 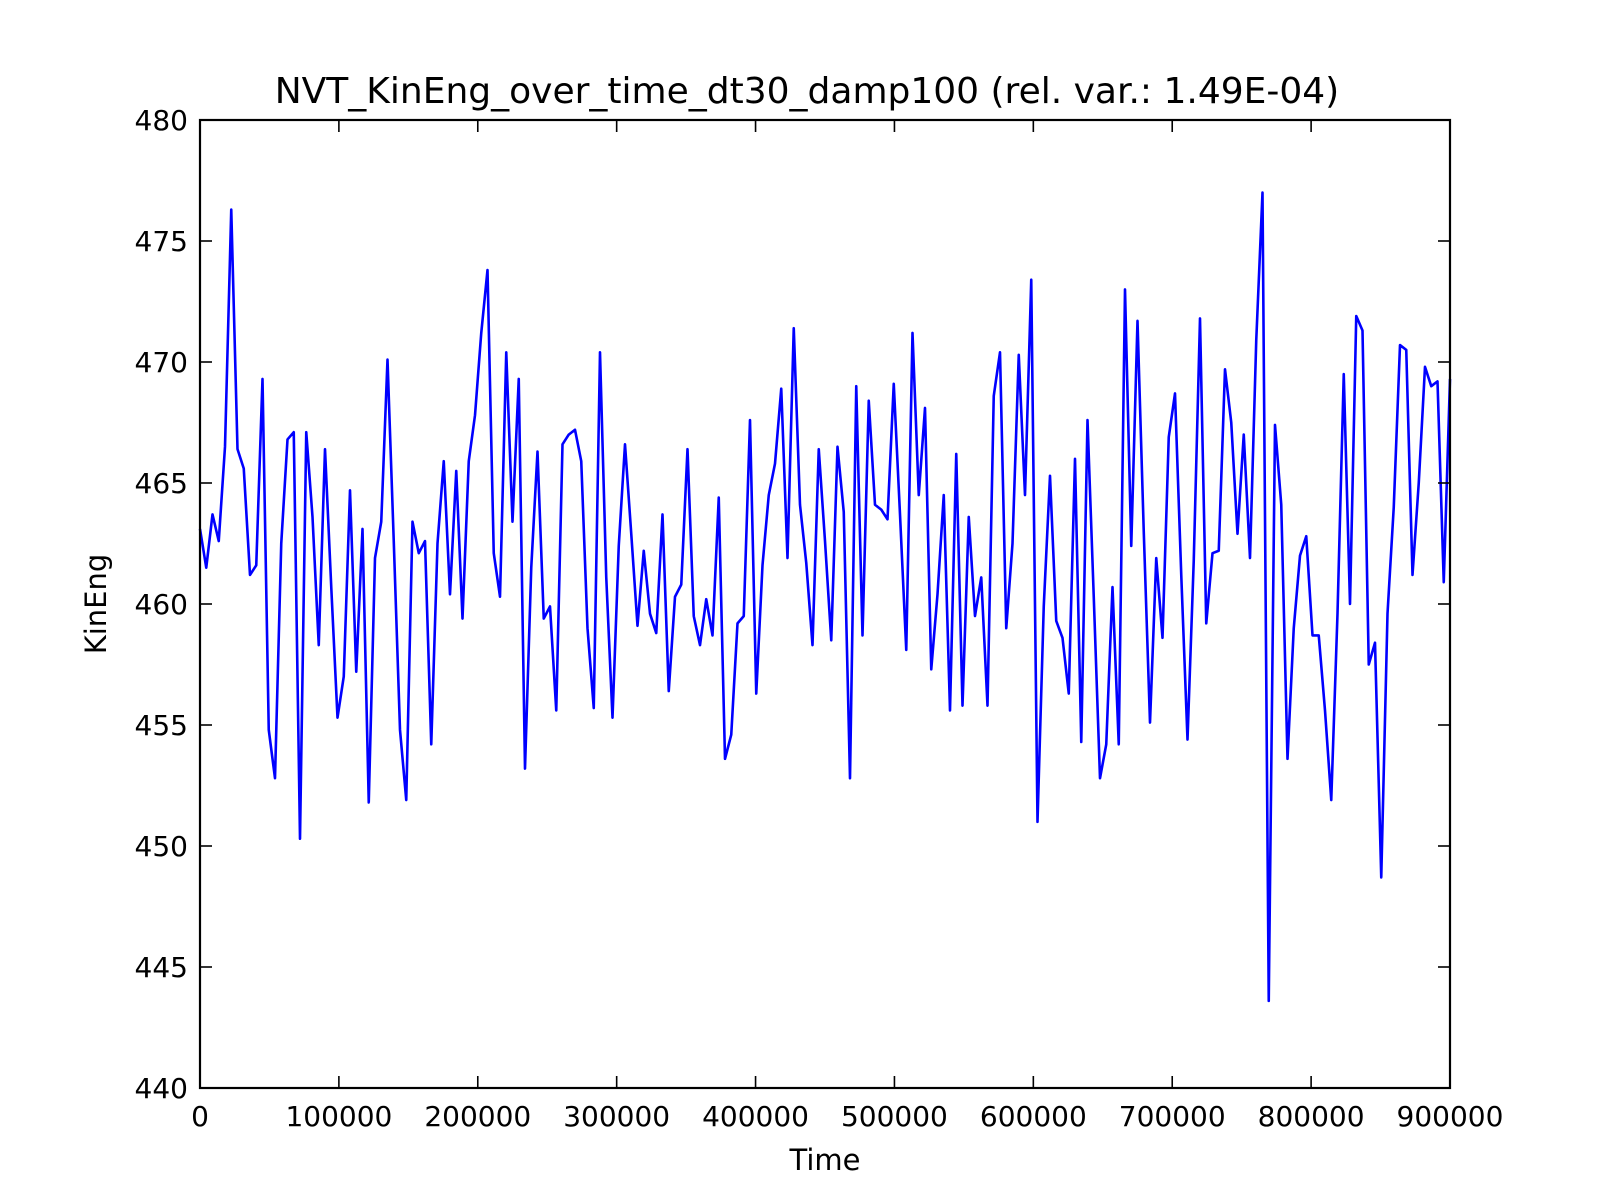 What do you see at coordinates (161, 241) in the screenshot?
I see `y-tick-label: 475` at bounding box center [161, 241].